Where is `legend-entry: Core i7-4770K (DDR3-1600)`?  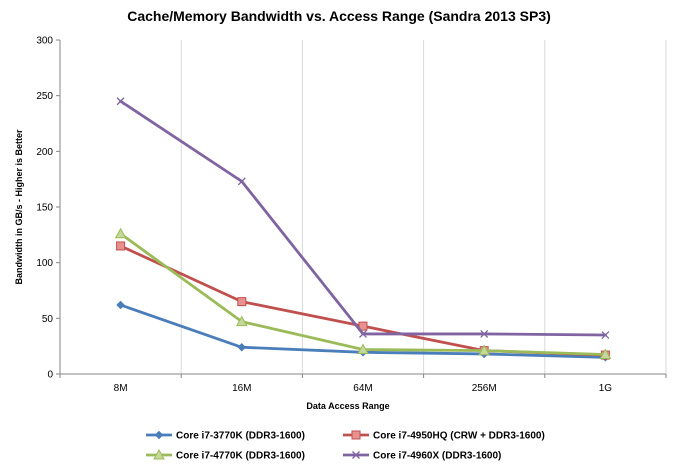
legend-entry: Core i7-4770K (DDR3-1600) is located at coordinates (225, 455).